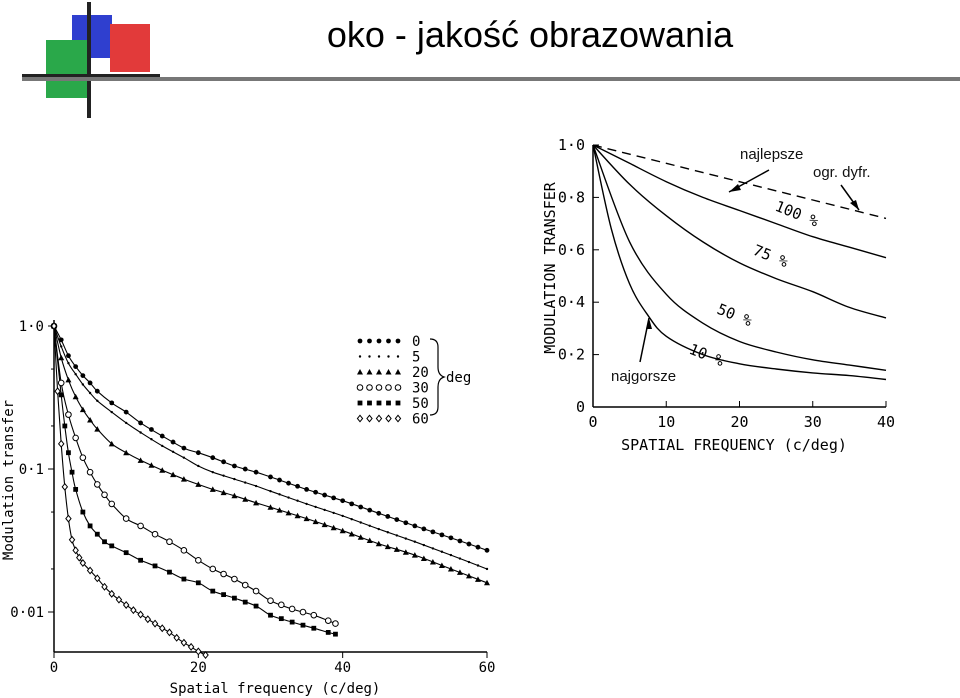 The height and width of the screenshot is (698, 960). I want to click on right-y-tick-label: 0·6, so click(571, 250).